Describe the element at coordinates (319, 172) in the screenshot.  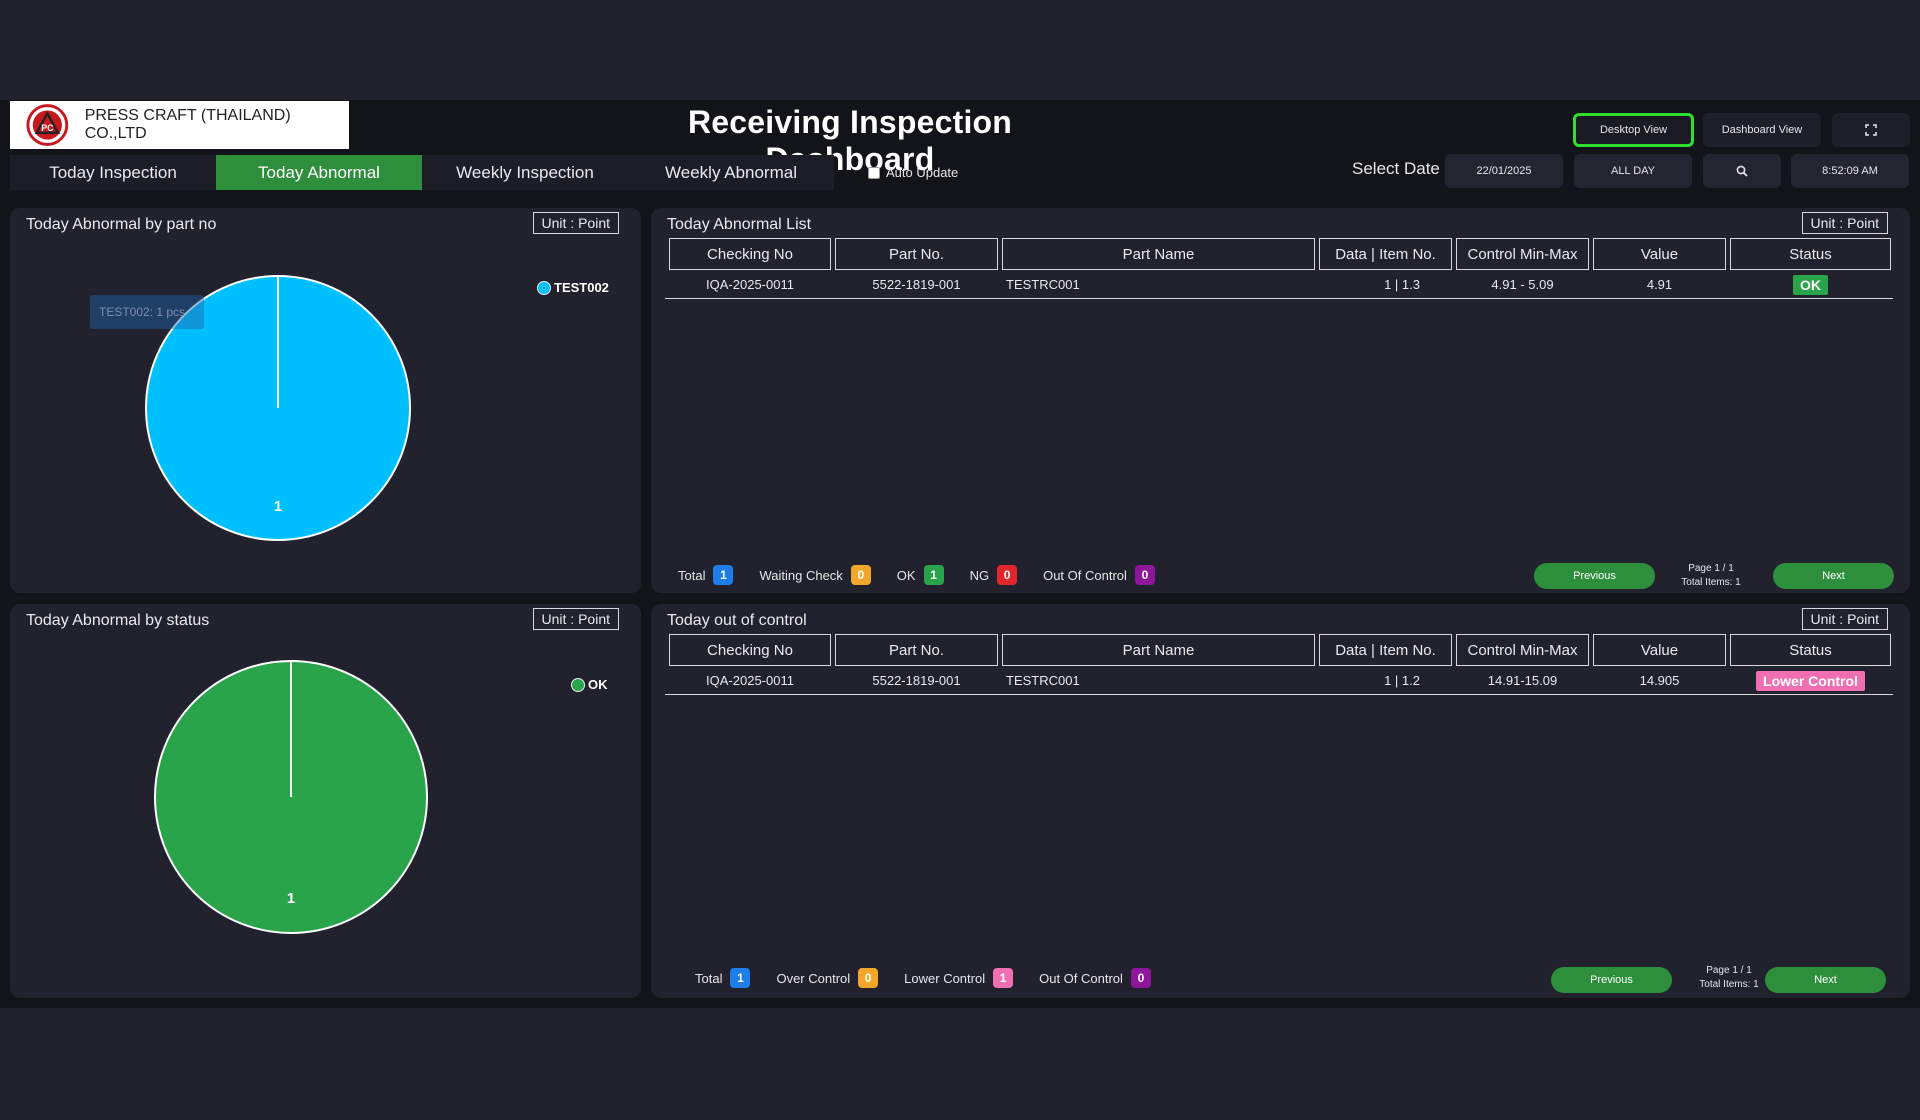
I see `tab-today-abnormal: Today Abnormal` at that location.